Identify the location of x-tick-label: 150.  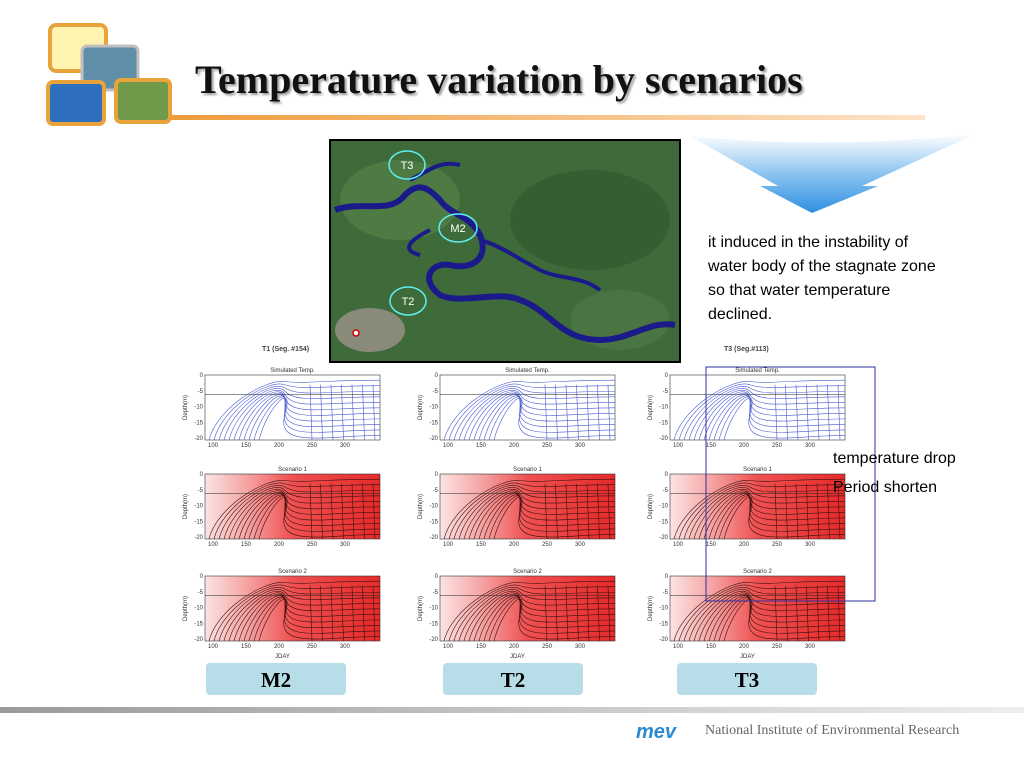
(711, 446).